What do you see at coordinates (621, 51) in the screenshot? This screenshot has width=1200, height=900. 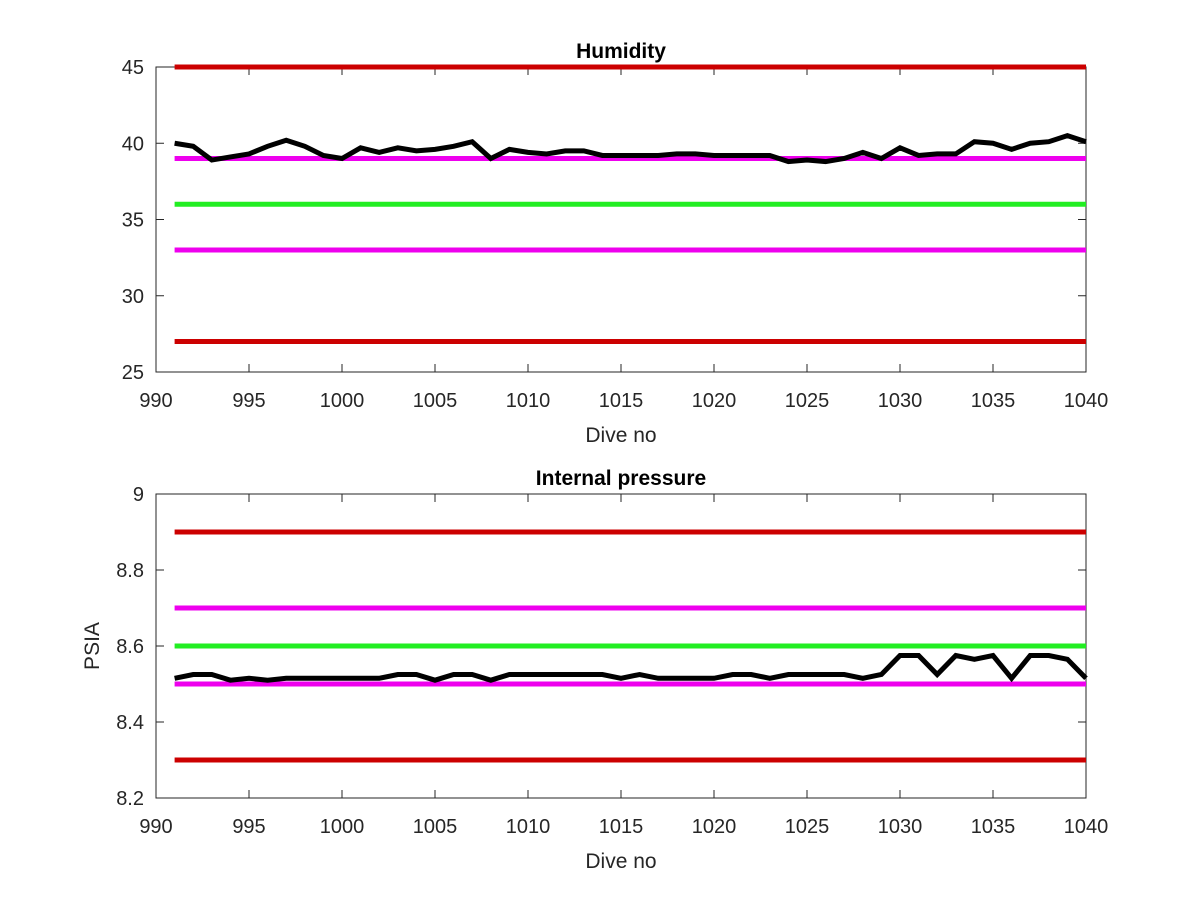 I see `chart-title: Humidity` at bounding box center [621, 51].